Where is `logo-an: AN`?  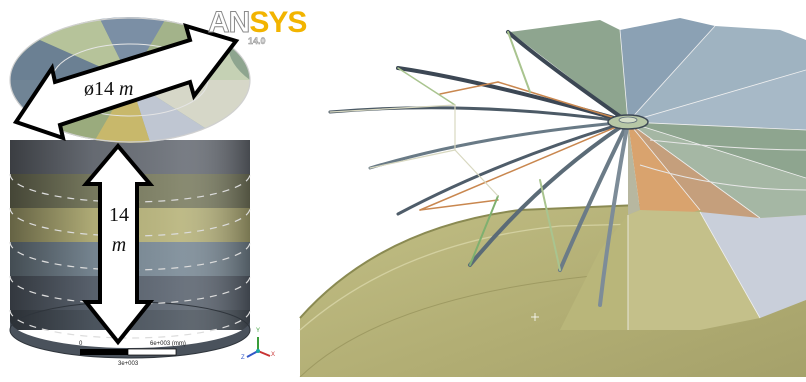
logo-an: AN is located at coordinates (228, 23).